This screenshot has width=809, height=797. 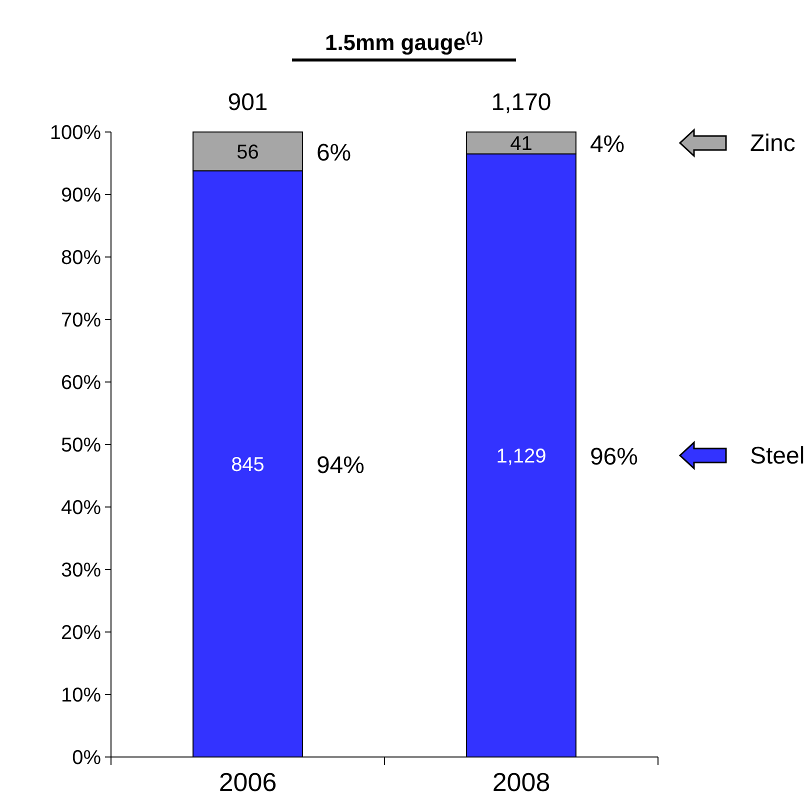 I want to click on annotation: 94%, so click(x=340, y=465).